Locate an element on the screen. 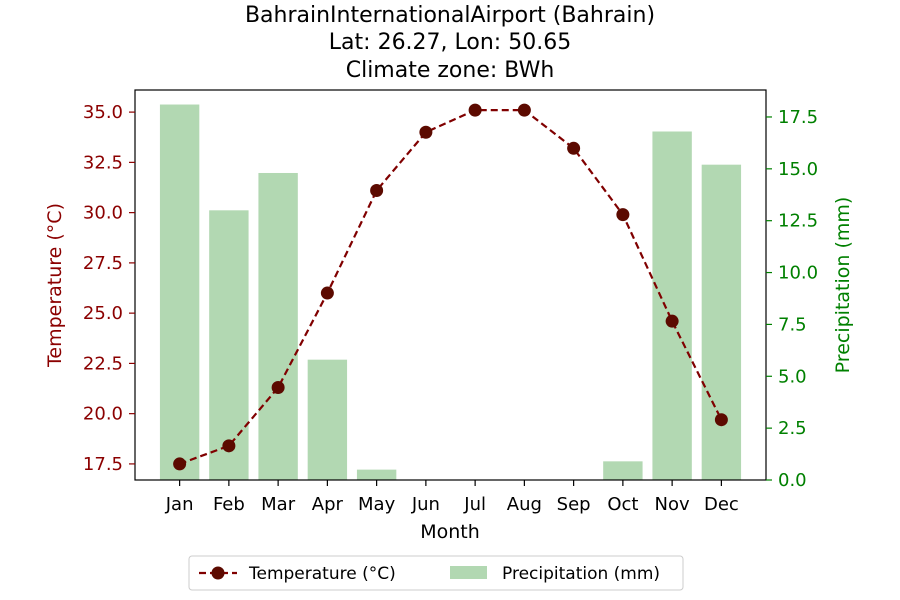  left-y-tick-label: 27.5 is located at coordinates (103, 263).